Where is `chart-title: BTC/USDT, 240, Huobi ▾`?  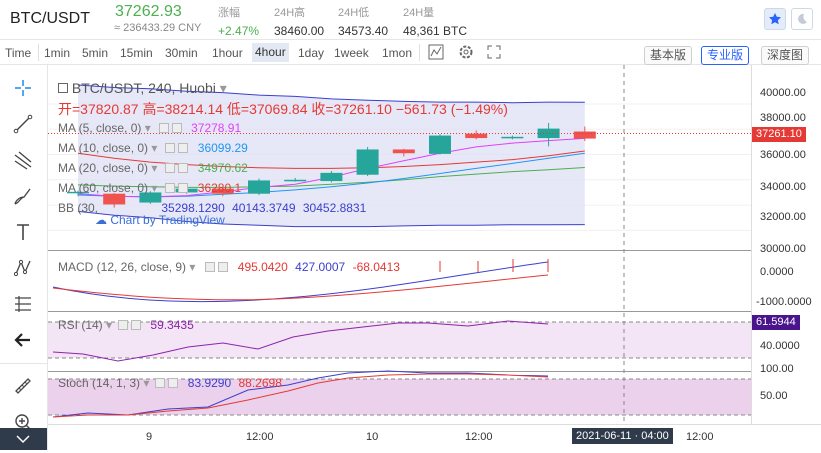 chart-title: BTC/USDT, 240, Huobi ▾ is located at coordinates (142, 88).